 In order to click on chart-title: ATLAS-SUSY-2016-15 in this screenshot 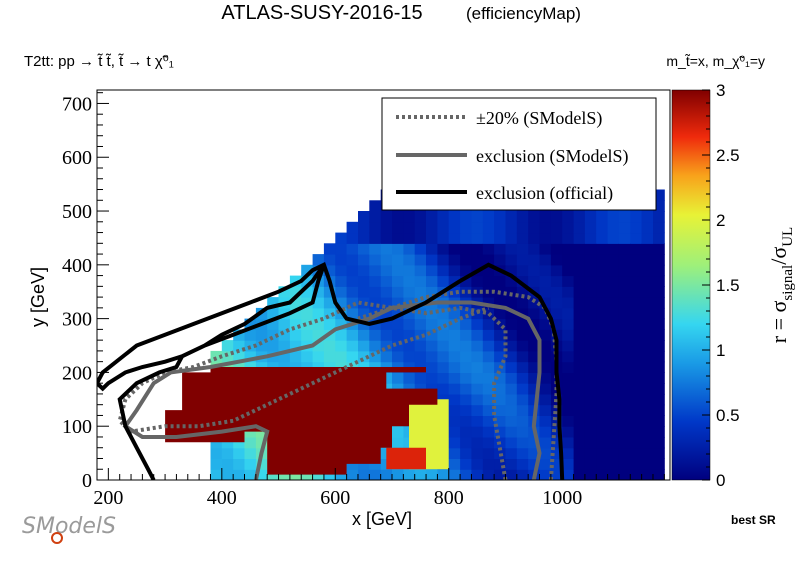, I will do `click(321, 13)`.